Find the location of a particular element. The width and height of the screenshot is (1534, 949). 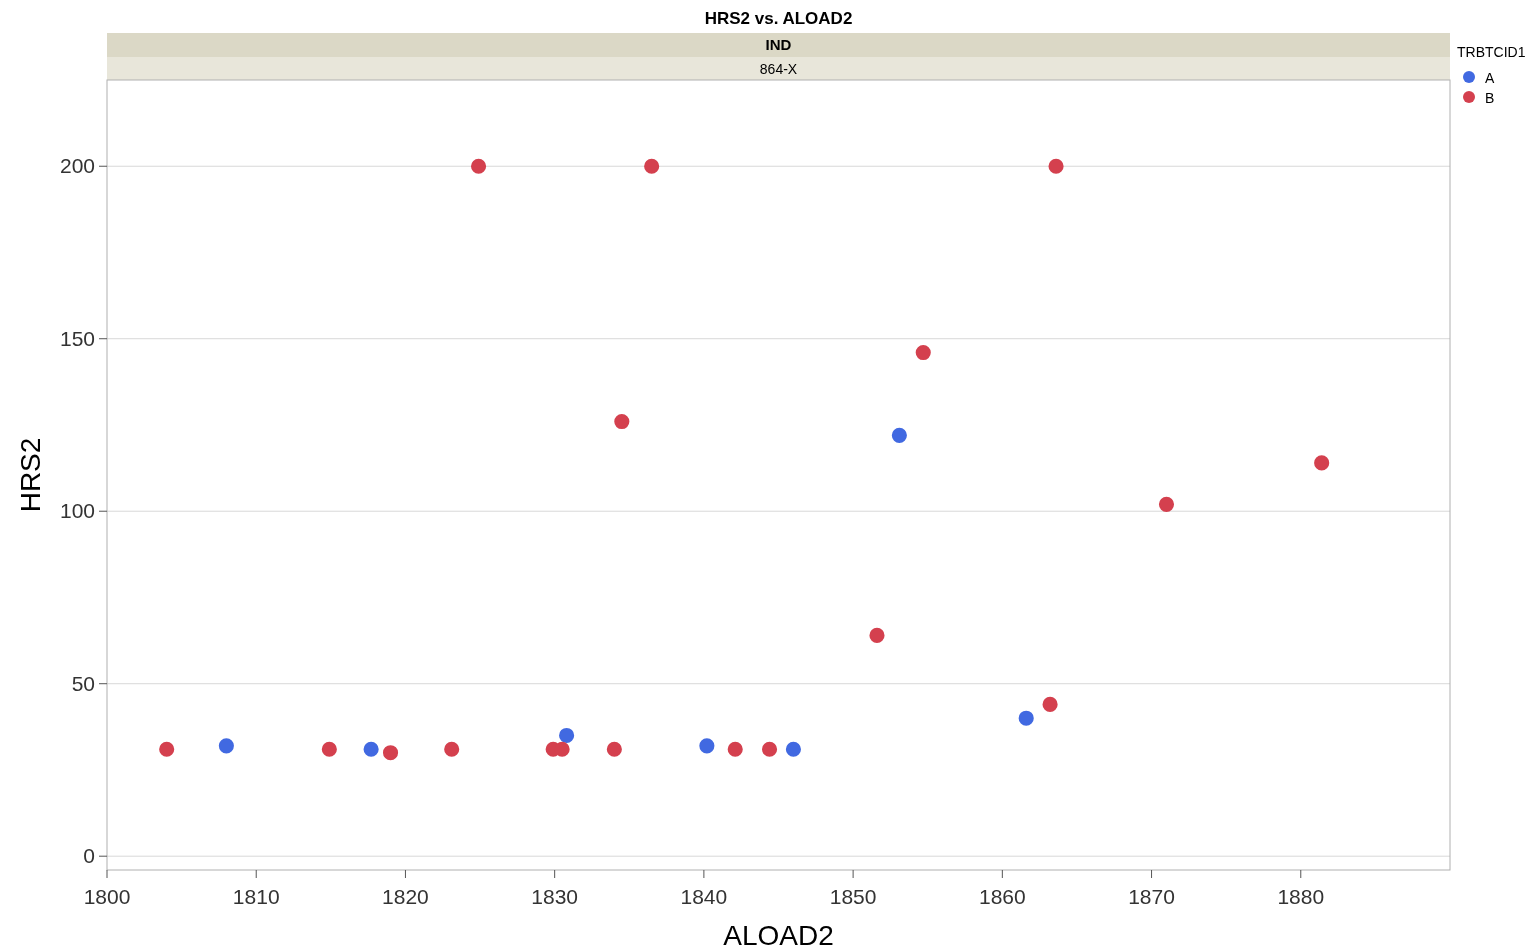

y-tick-label: 50 is located at coordinates (83, 683).